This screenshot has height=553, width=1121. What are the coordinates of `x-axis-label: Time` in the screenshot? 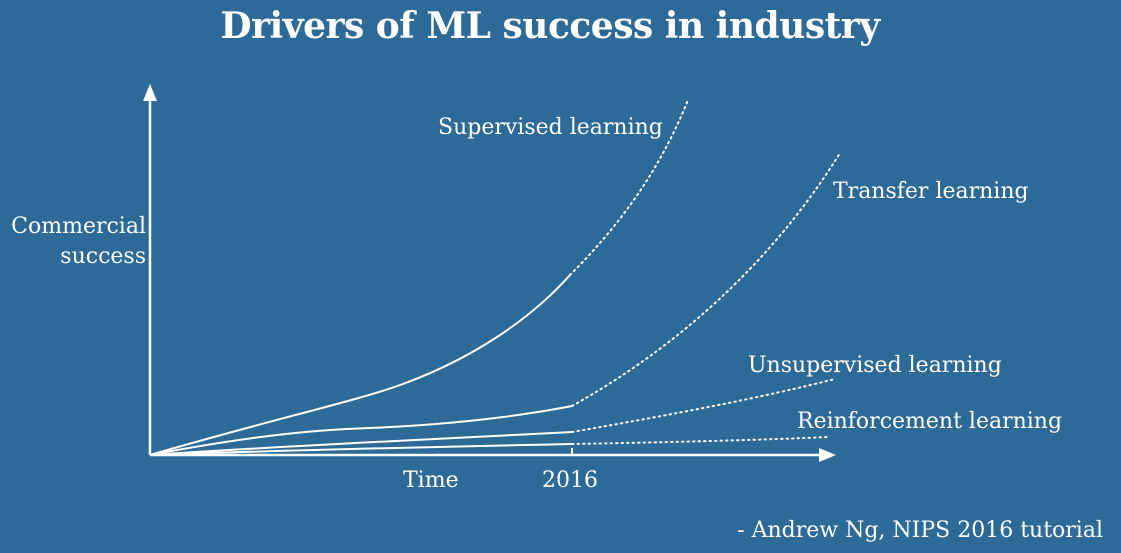 It's located at (431, 480).